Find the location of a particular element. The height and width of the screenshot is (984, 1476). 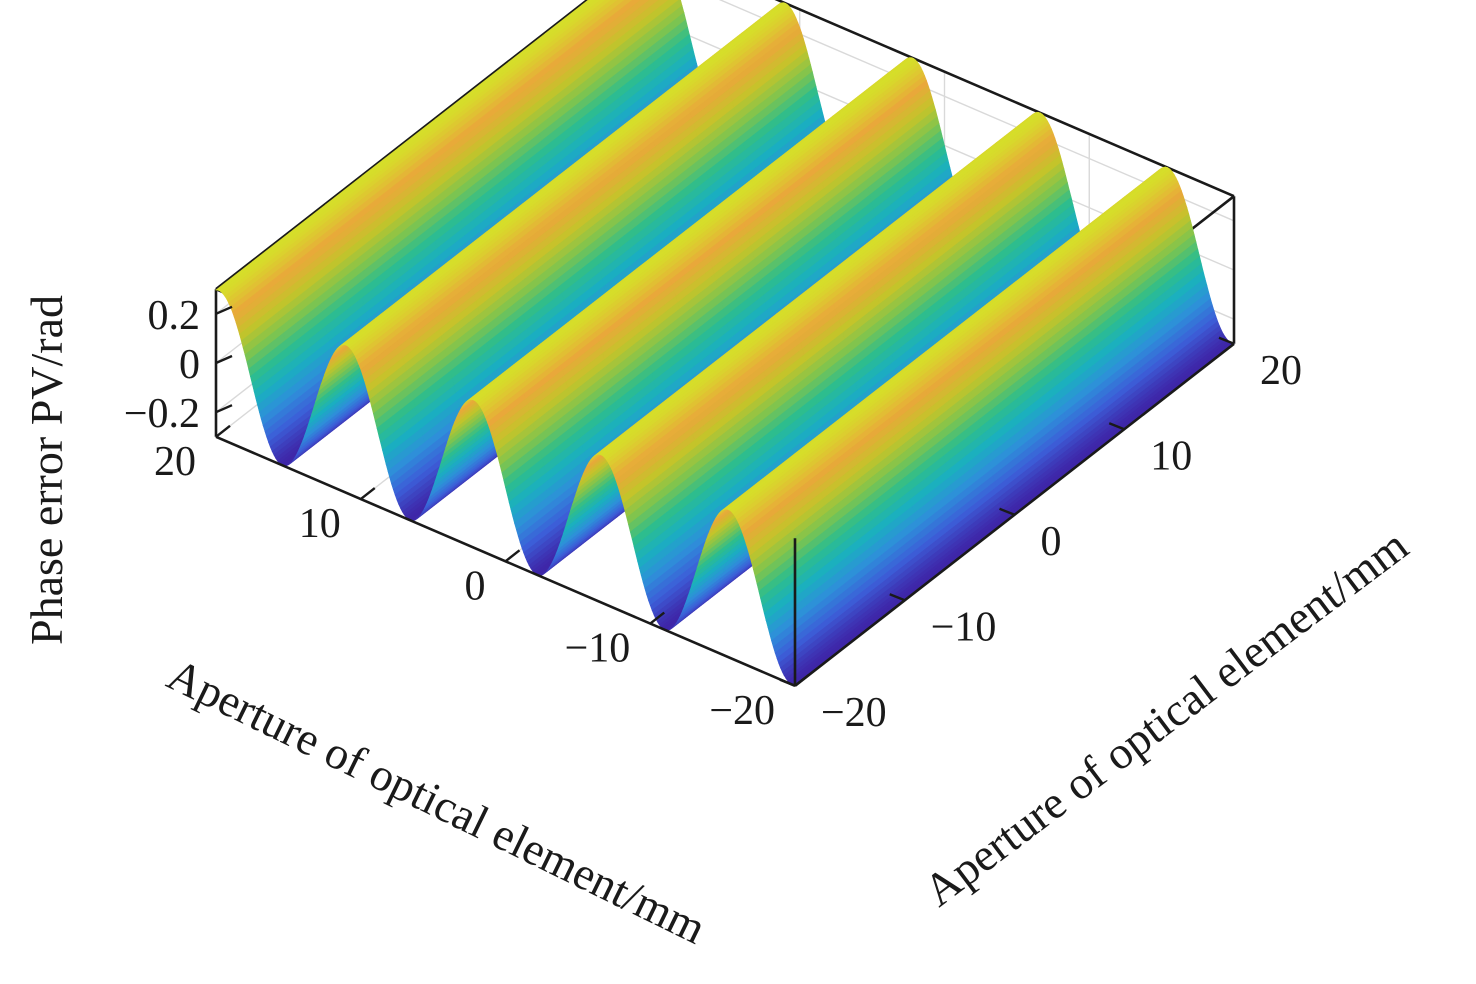

y-tick-label: −20 is located at coordinates (854, 713).